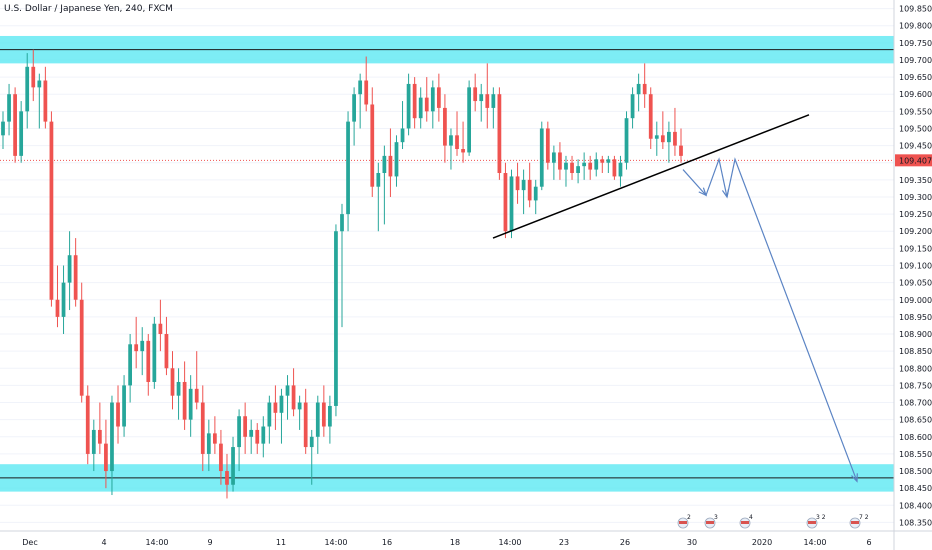  What do you see at coordinates (651, 176) in the screenshot?
I see `trendline` at bounding box center [651, 176].